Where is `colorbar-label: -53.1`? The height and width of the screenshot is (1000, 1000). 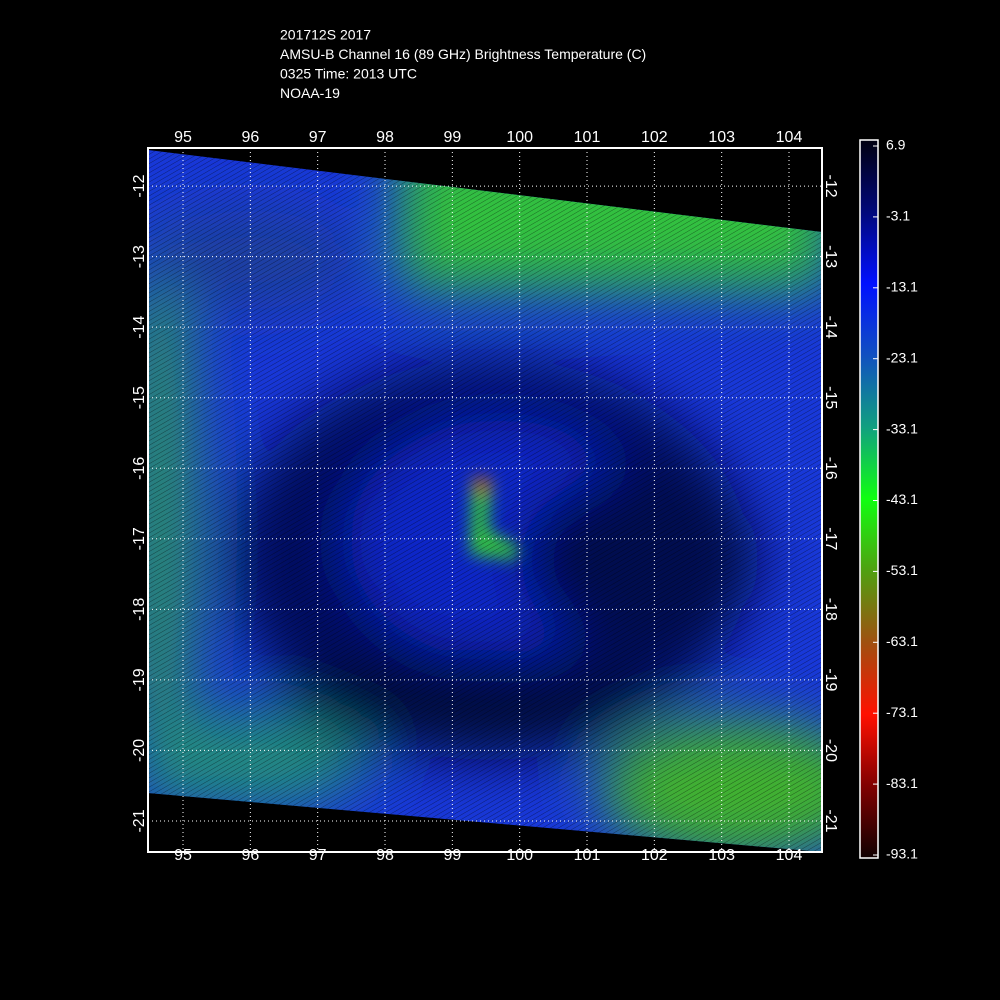
colorbar-label: -53.1 is located at coordinates (902, 570).